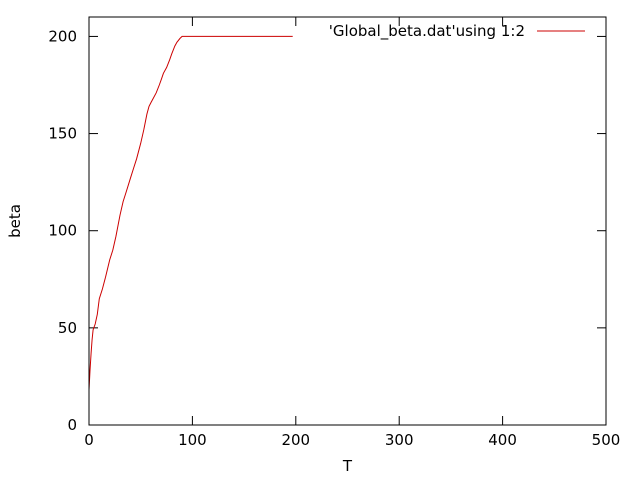 The image size is (640, 480). What do you see at coordinates (62, 134) in the screenshot?
I see `y-tick-label: 150` at bounding box center [62, 134].